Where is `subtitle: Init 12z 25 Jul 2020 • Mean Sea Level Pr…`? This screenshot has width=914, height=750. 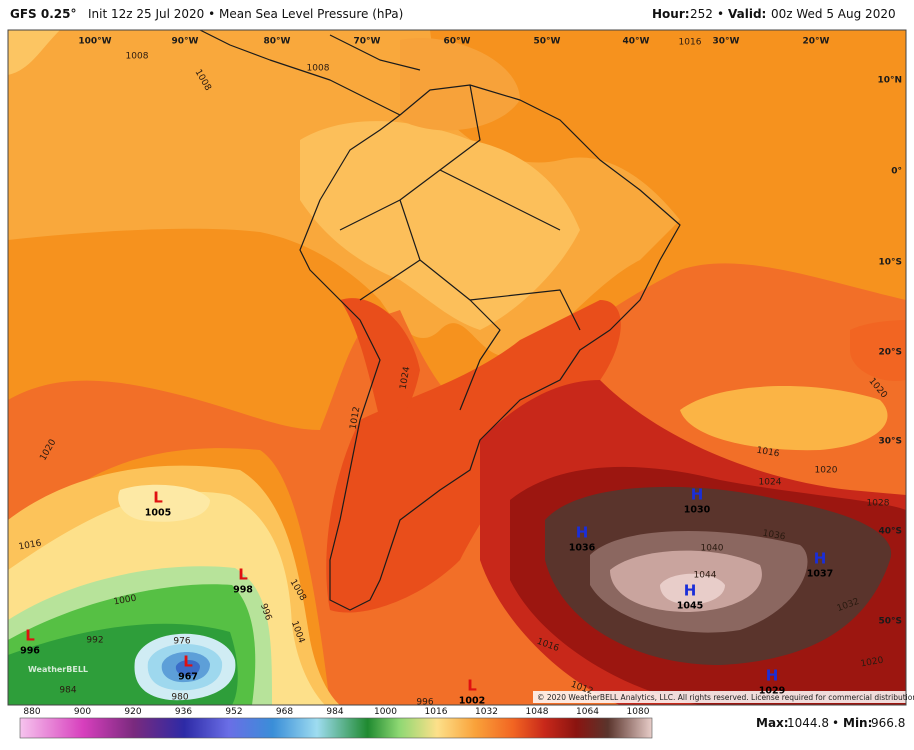
subtitle: Init 12z 25 Jul 2020 • Mean Sea Level Pr… is located at coordinates (245, 14).